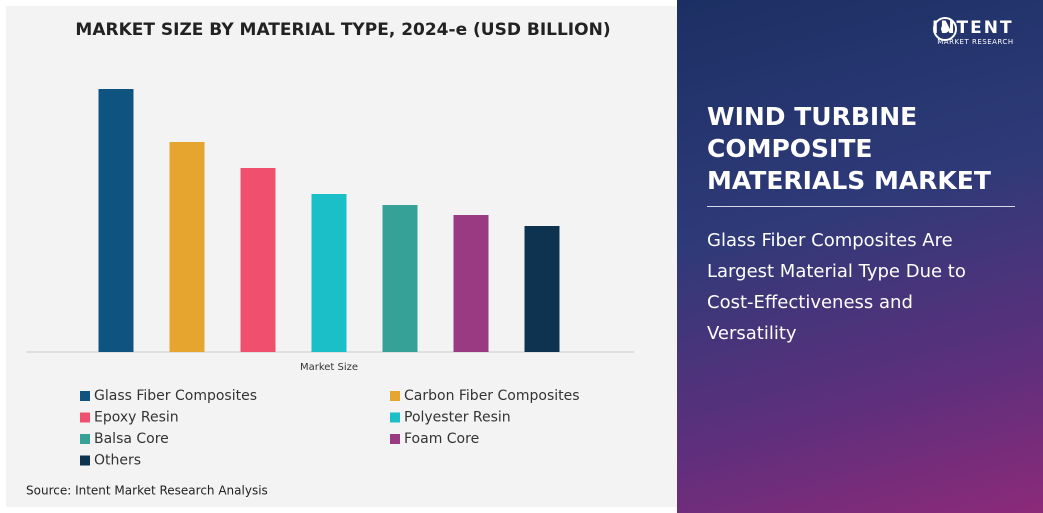 The image size is (1043, 513). What do you see at coordinates (975, 42) in the screenshot?
I see `logo-tagline: MARKET RESEARCH` at bounding box center [975, 42].